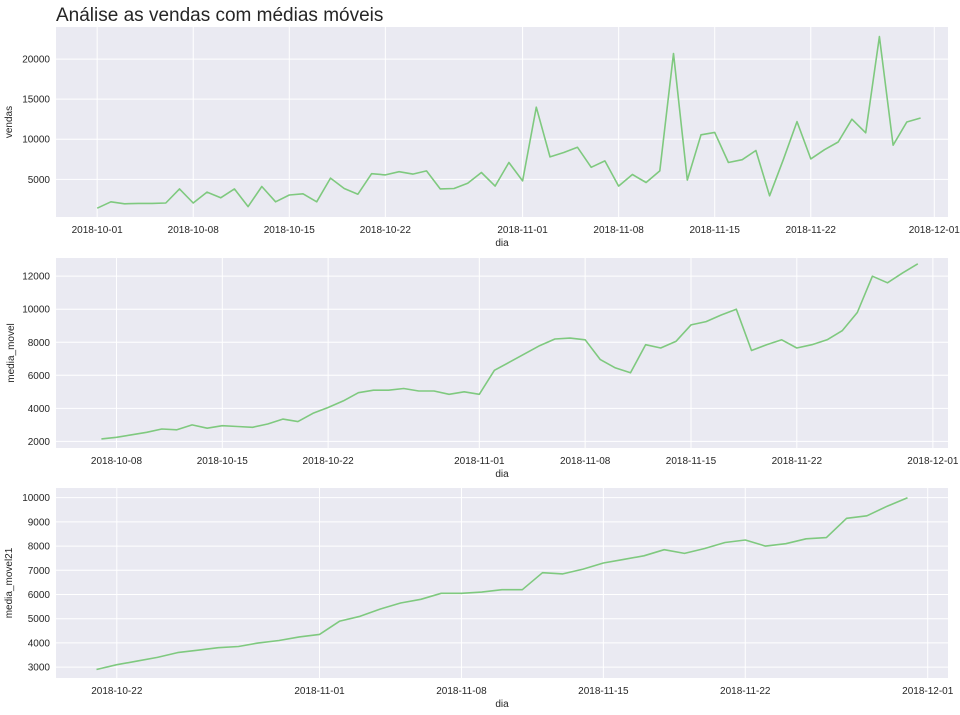  I want to click on y-tick-label: 4000, so click(39, 409).